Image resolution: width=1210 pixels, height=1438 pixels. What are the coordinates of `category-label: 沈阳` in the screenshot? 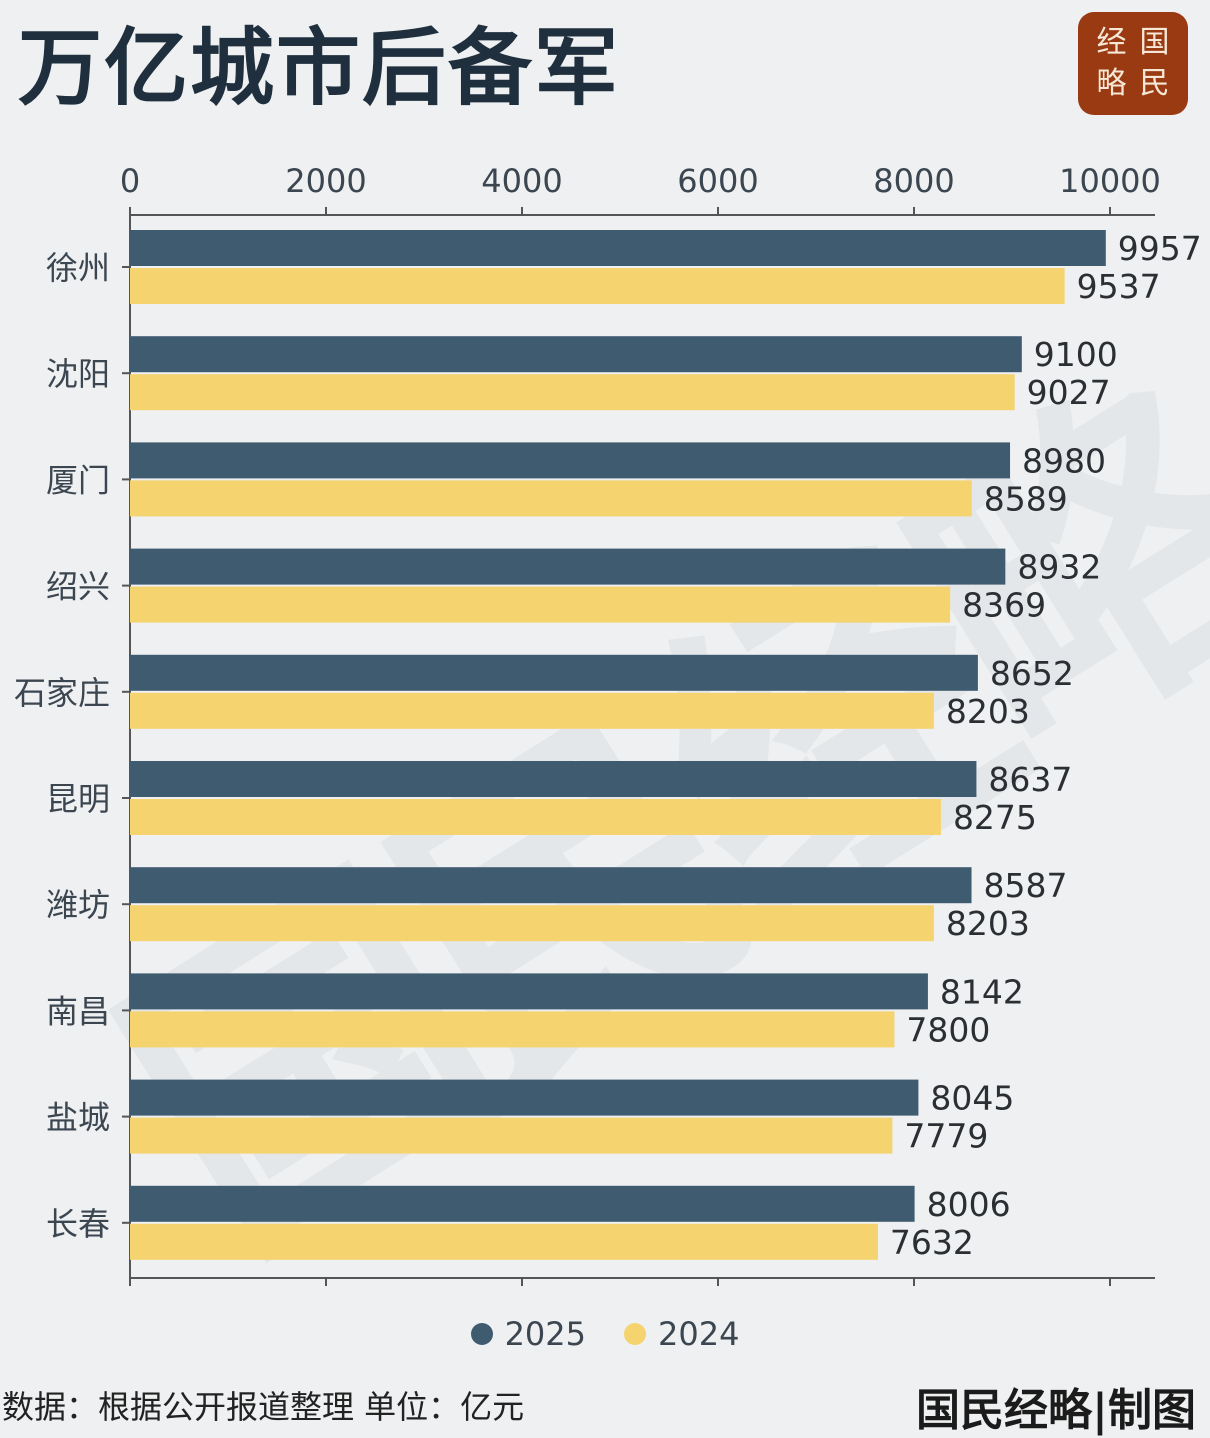 It's located at (78, 374).